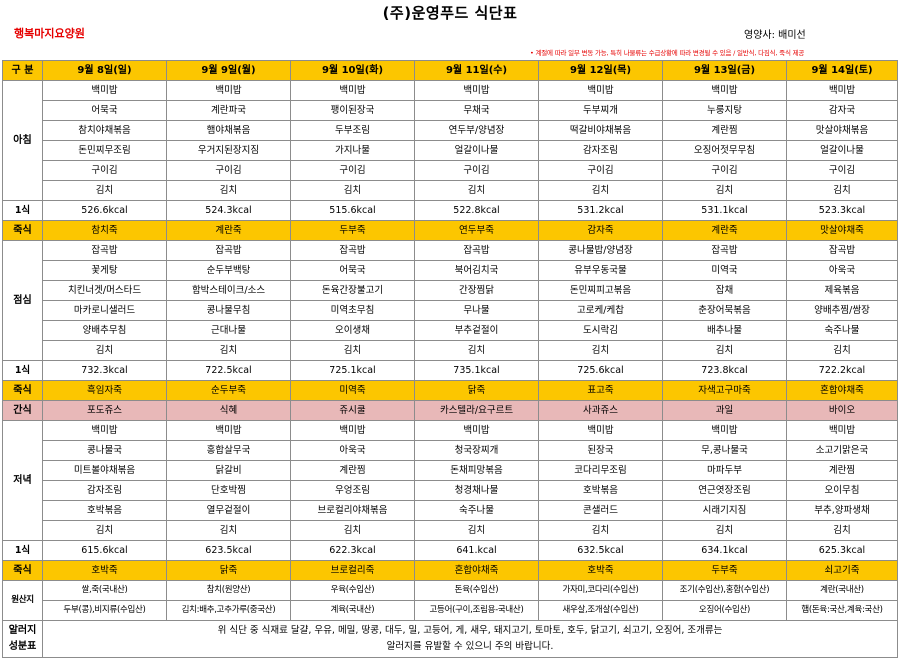  What do you see at coordinates (228, 210) in the screenshot?
I see `kcal-value: 524.3kcal` at bounding box center [228, 210].